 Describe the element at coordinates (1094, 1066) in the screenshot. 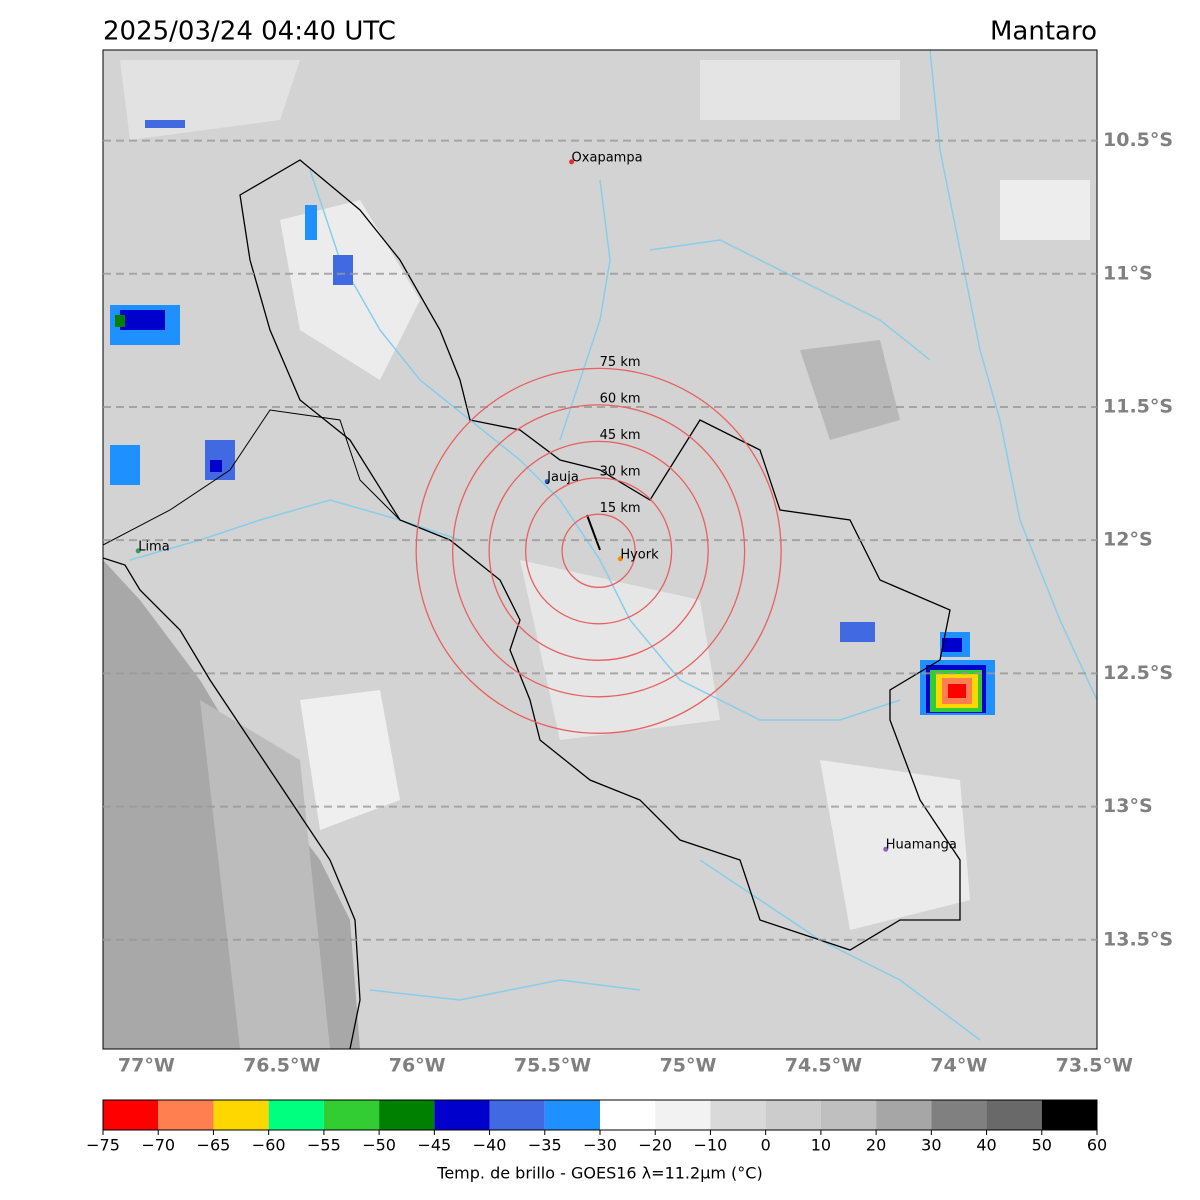

I see `lon-label: 73.5°W` at that location.